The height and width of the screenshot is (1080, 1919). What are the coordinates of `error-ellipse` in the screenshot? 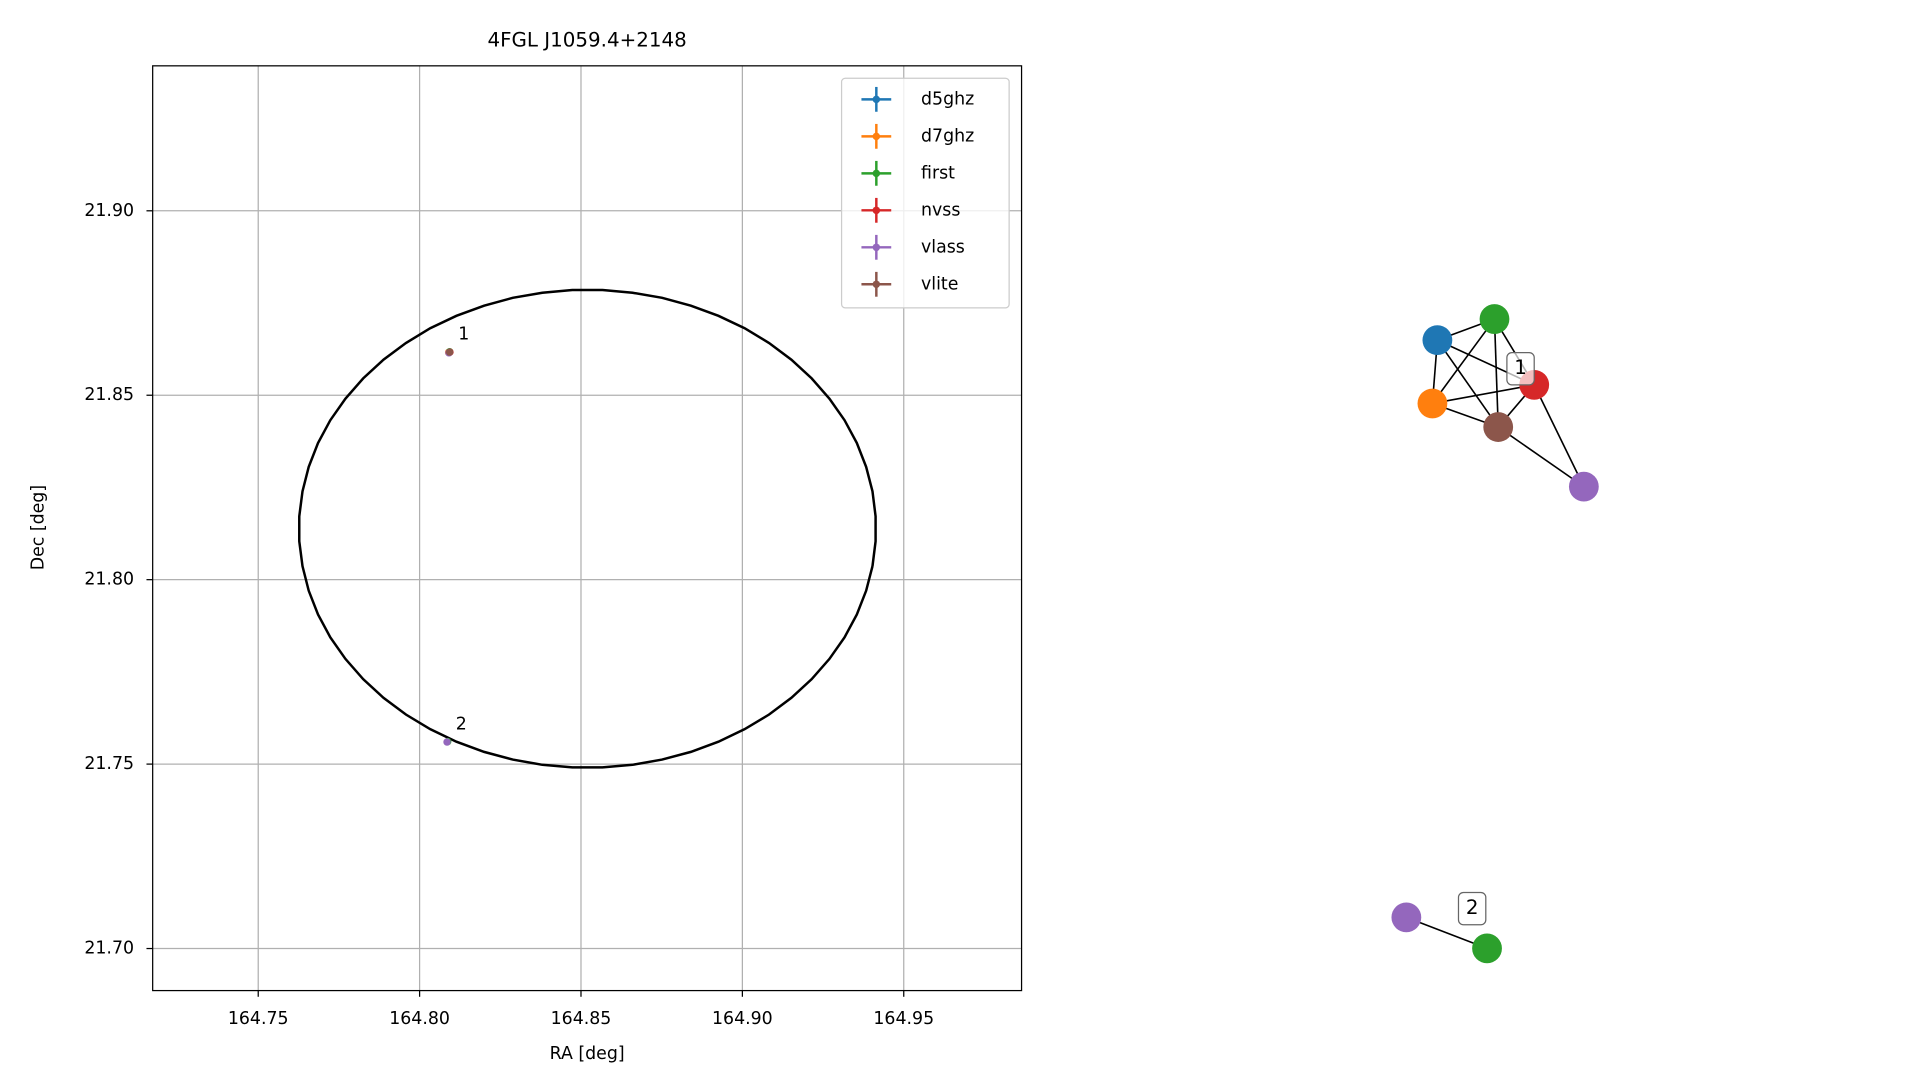 It's located at (587, 528).